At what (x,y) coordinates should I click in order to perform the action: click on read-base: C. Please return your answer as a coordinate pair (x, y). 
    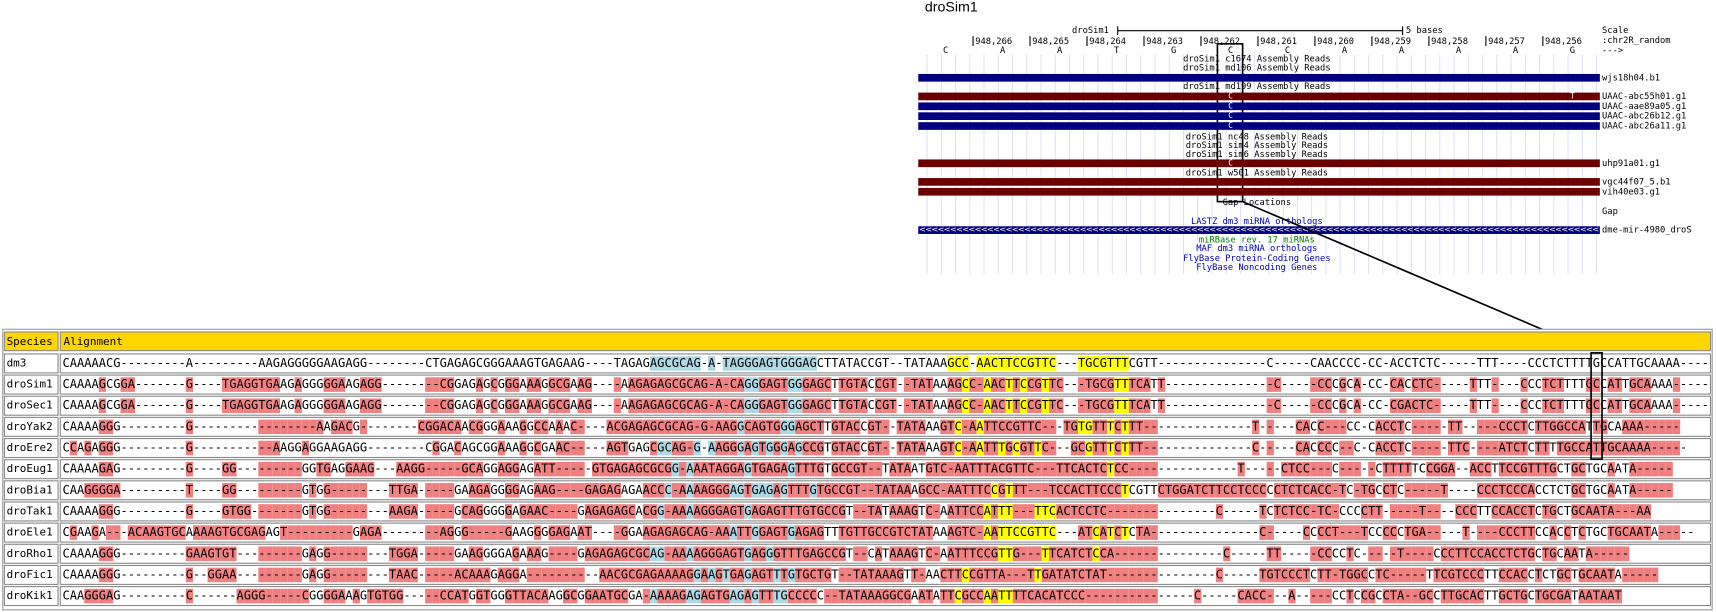
    Looking at the image, I should click on (1230, 115).